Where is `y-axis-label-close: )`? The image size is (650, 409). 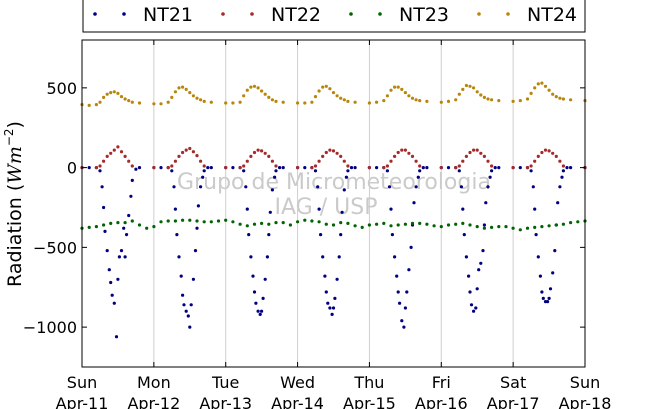 y-axis-label-close: ) is located at coordinates (15, 124).